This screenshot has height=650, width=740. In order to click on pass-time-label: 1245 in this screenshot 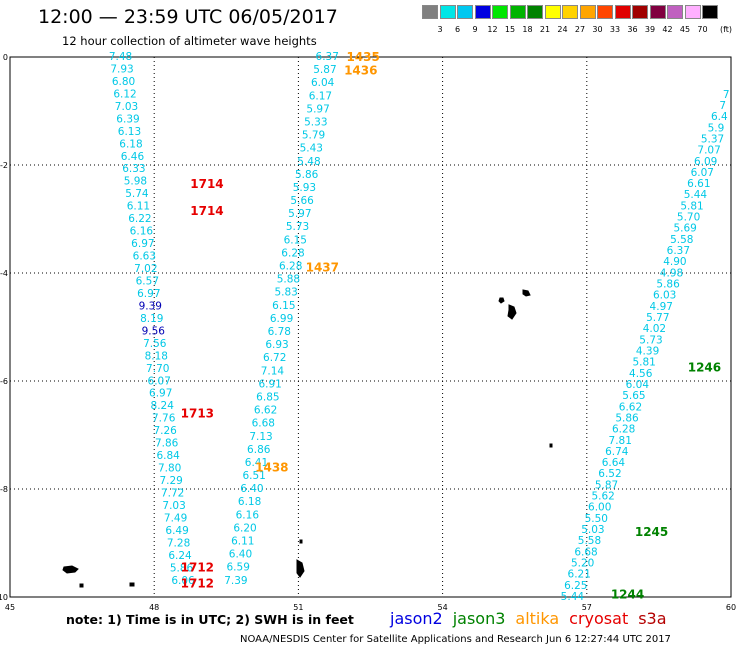, I will do `click(651, 532)`.